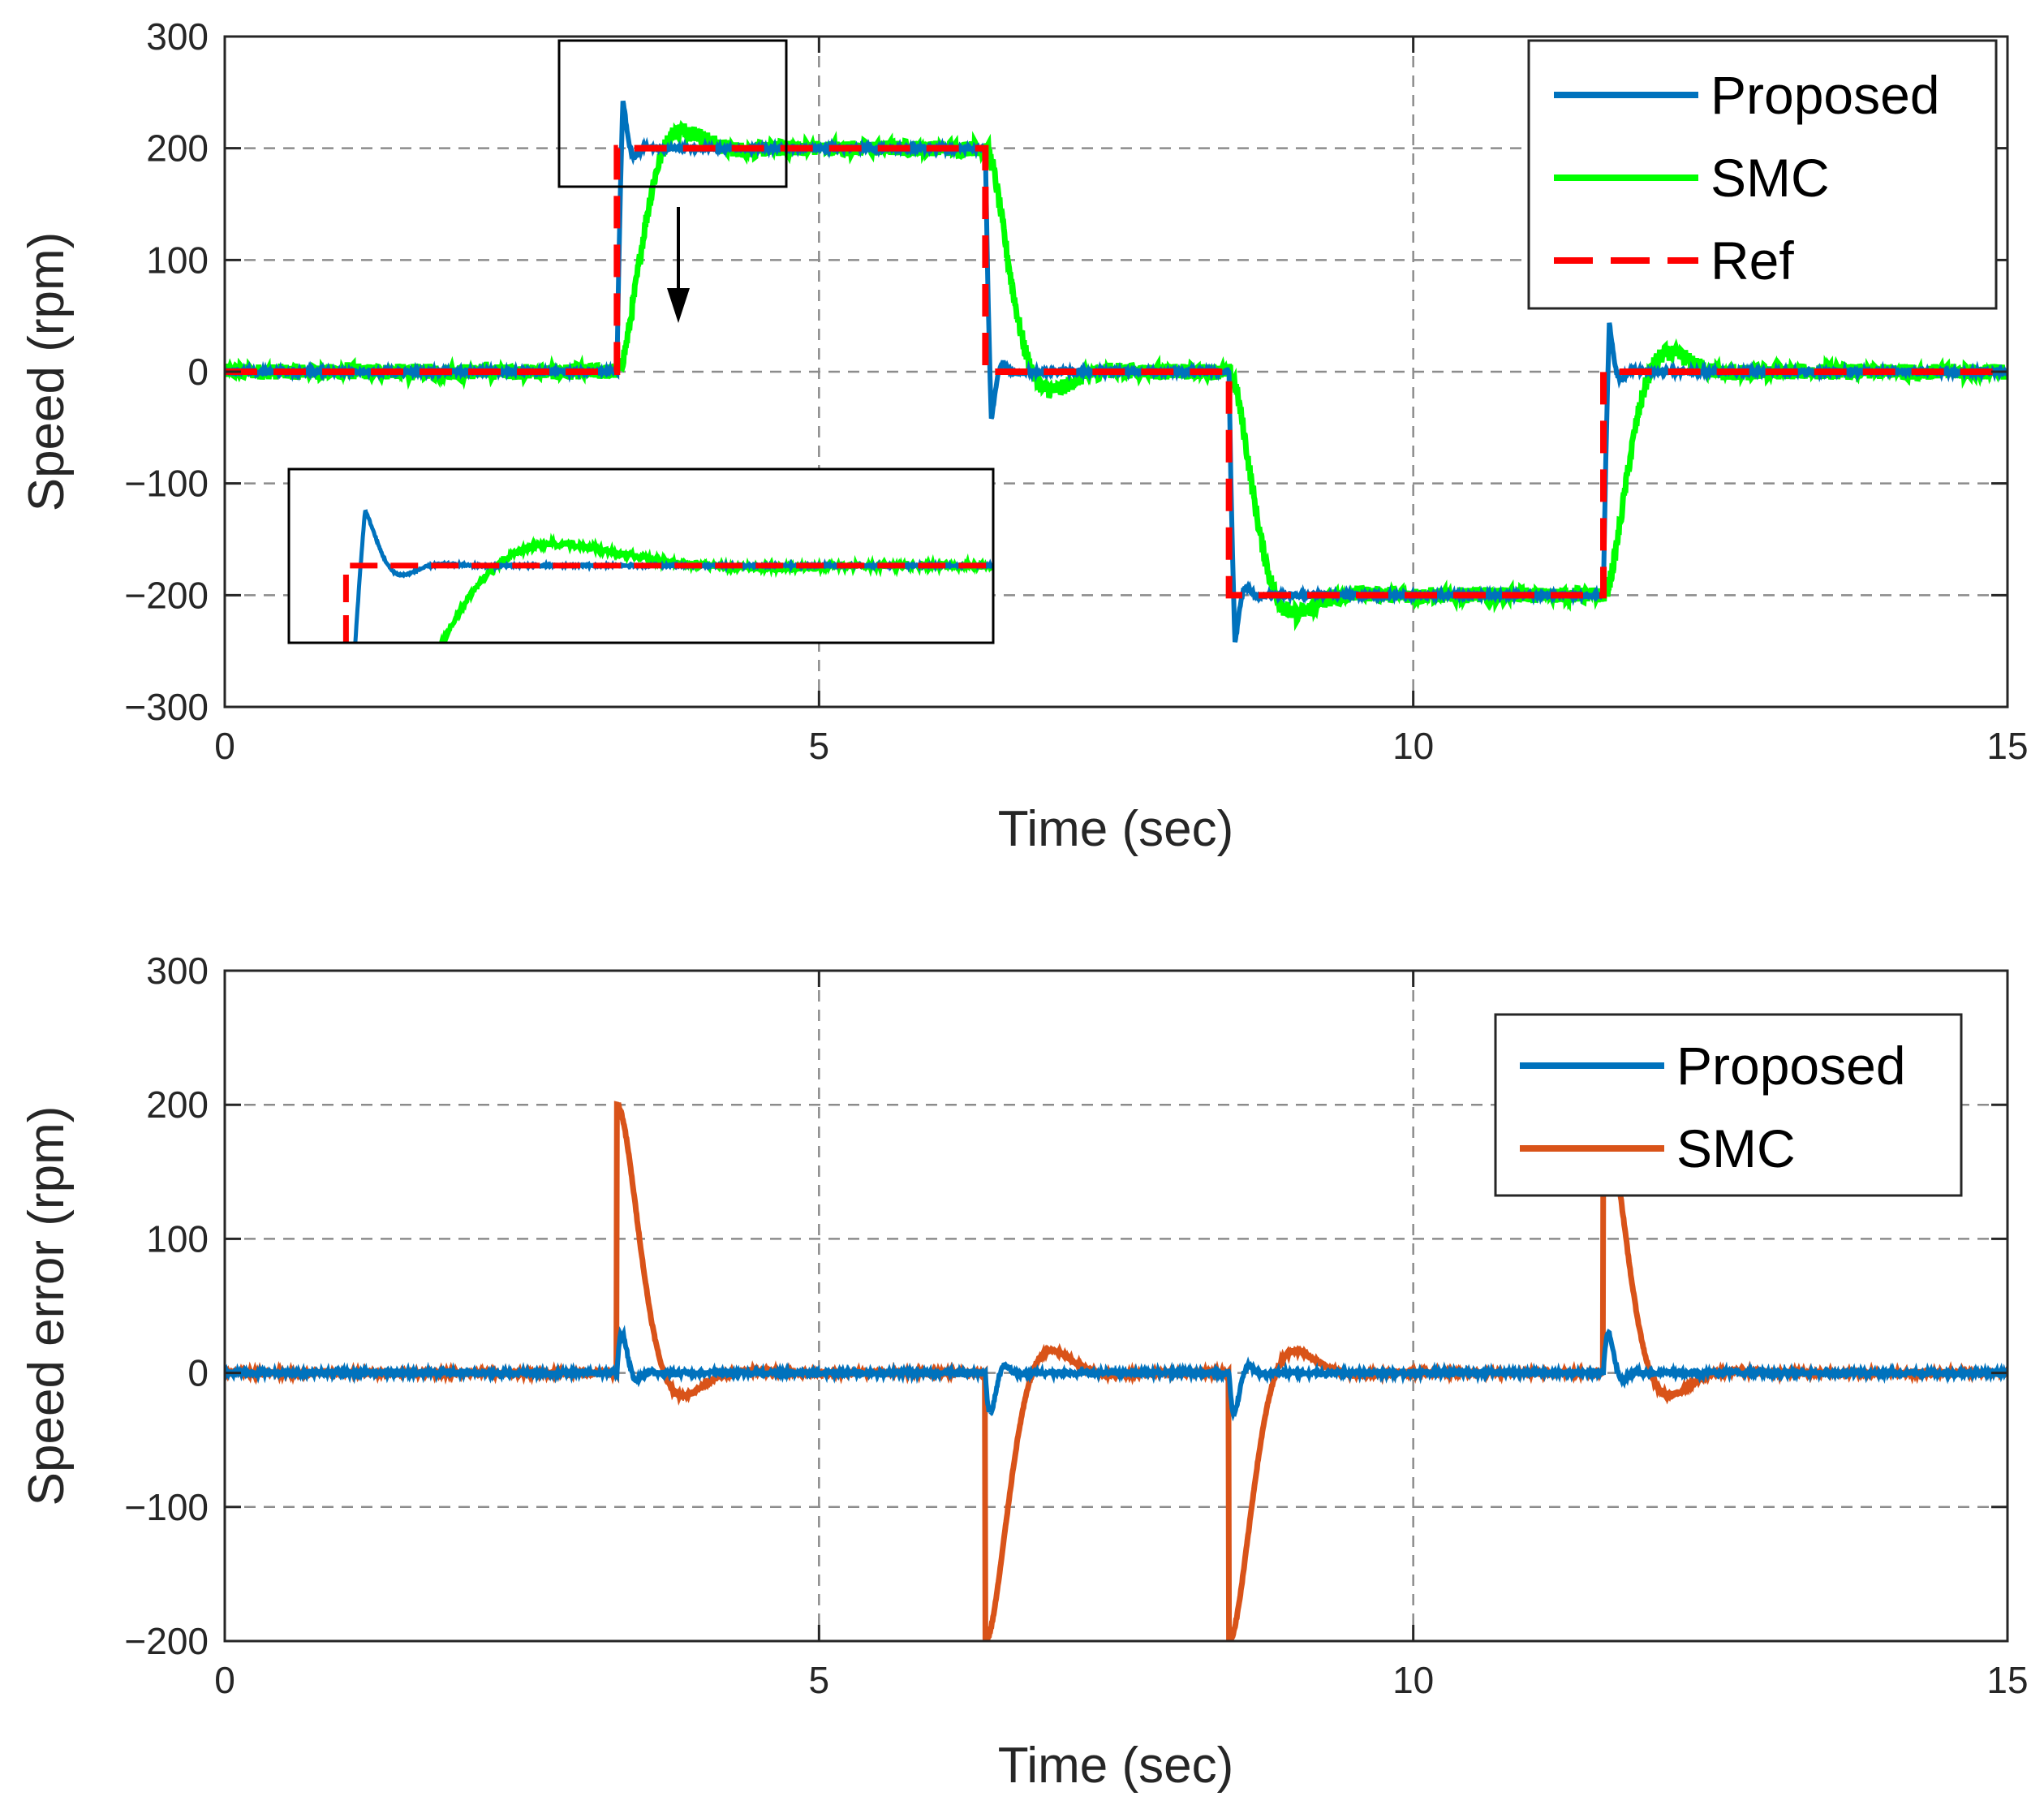 The image size is (2044, 1818). Describe the element at coordinates (1791, 1066) in the screenshot. I see `legend-label-error-proposed: Proposed` at that location.